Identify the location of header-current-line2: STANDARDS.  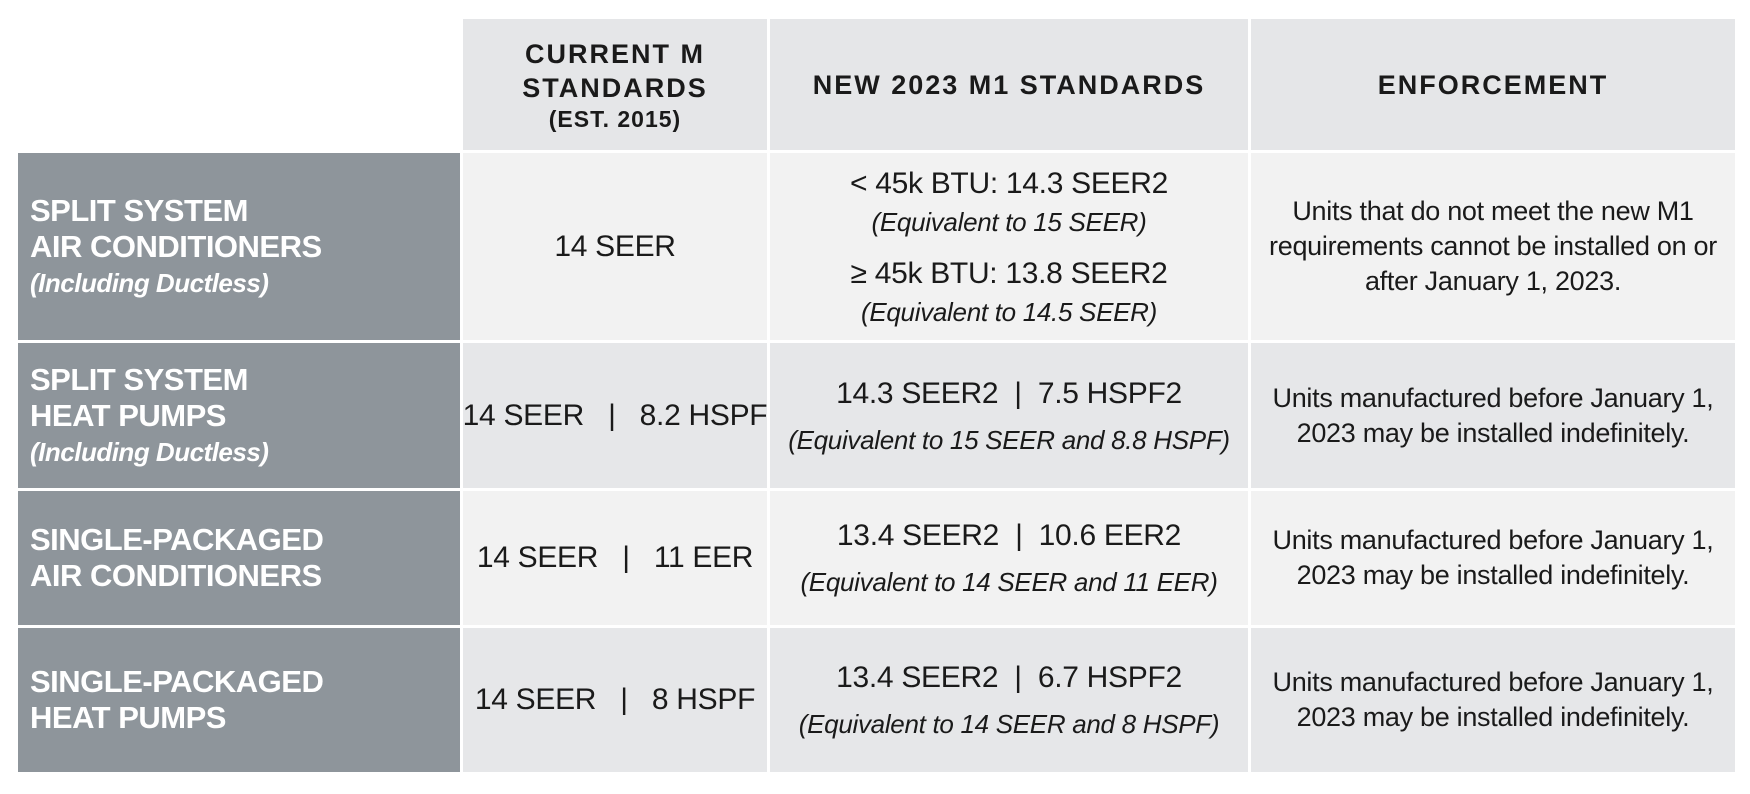
(615, 87).